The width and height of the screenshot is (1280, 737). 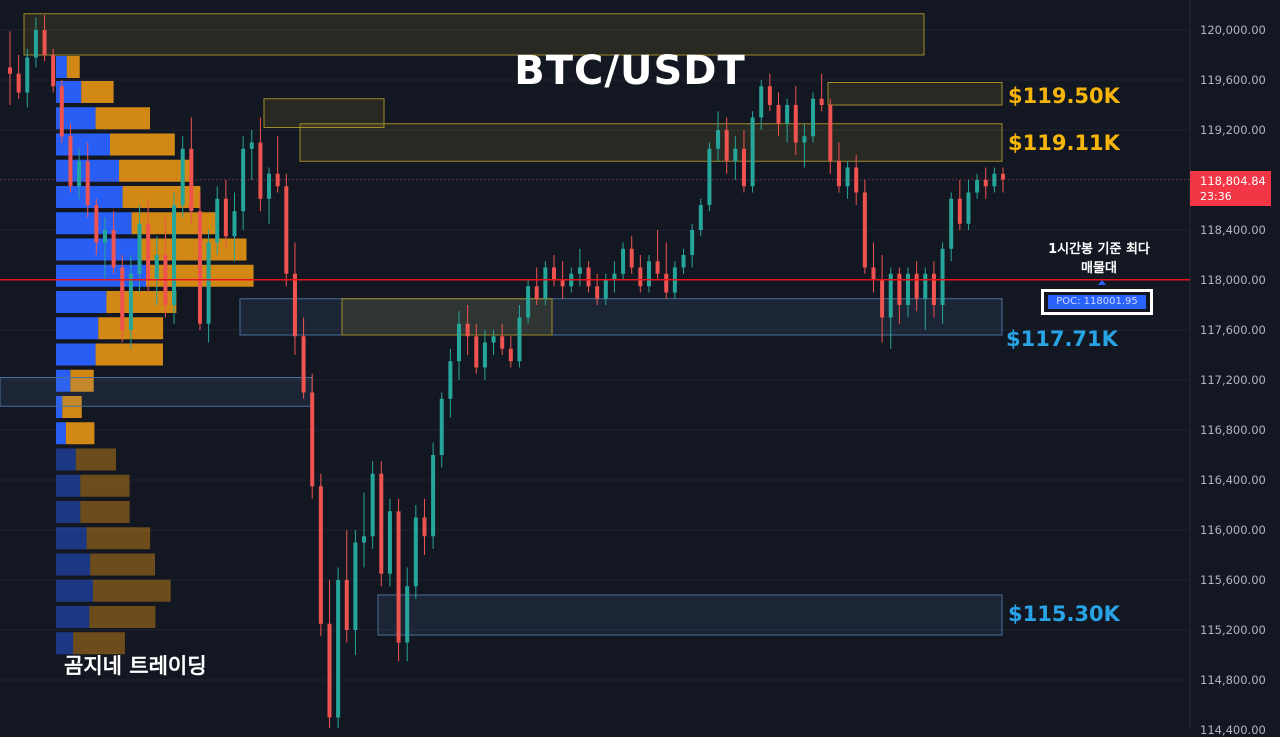 I want to click on channel-watermark: 곰지네 트레이딩, so click(x=135, y=666).